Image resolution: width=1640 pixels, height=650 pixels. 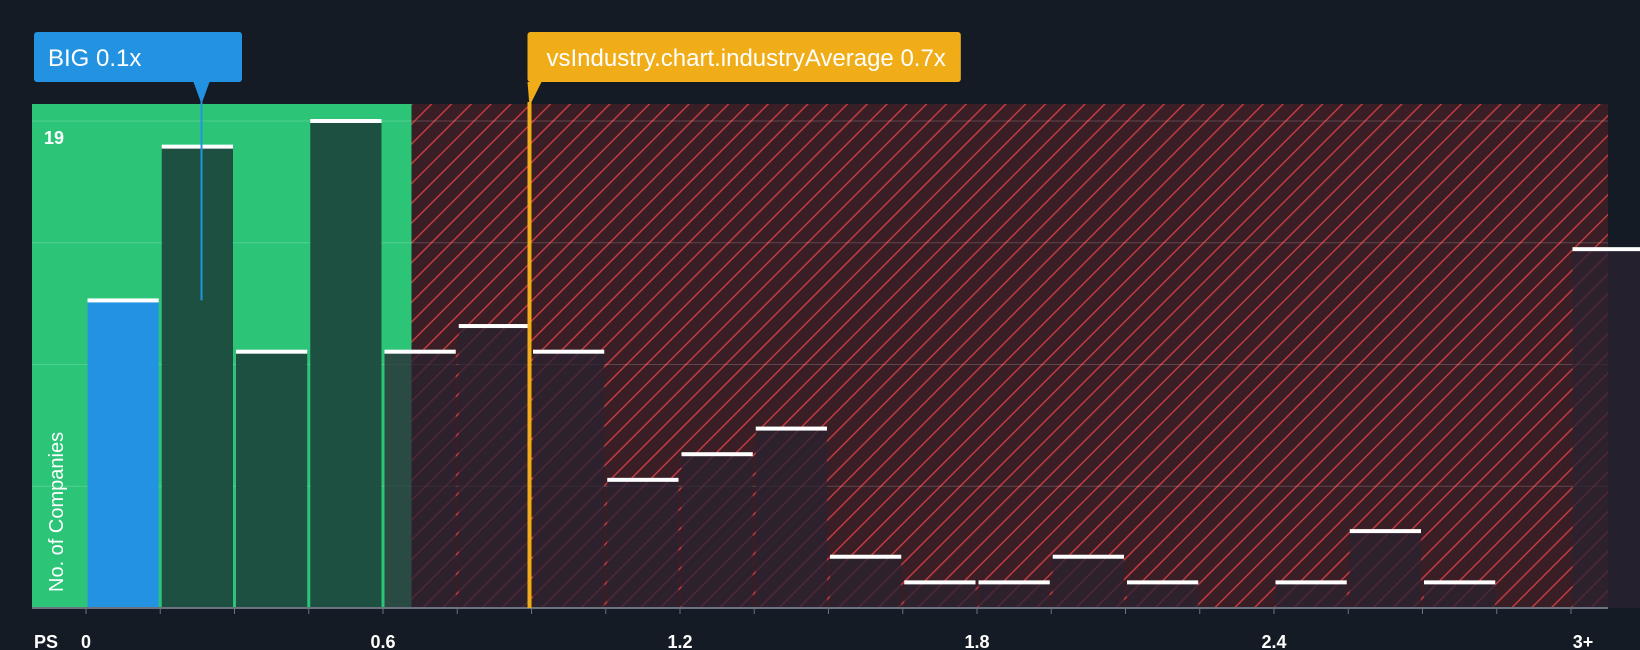 I want to click on company-callout, so click(x=138, y=57).